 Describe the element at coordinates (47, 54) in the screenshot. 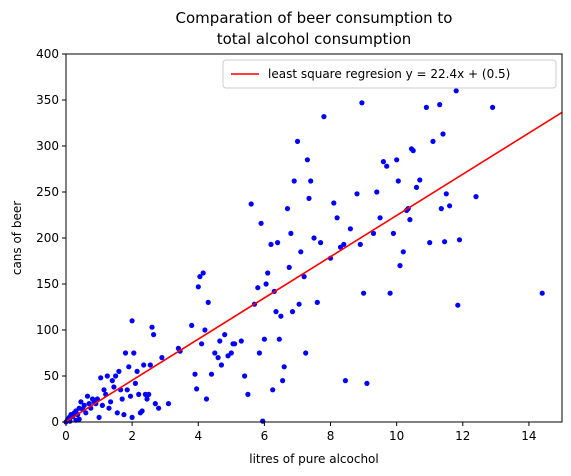

I see `y-tick-label: 400` at that location.